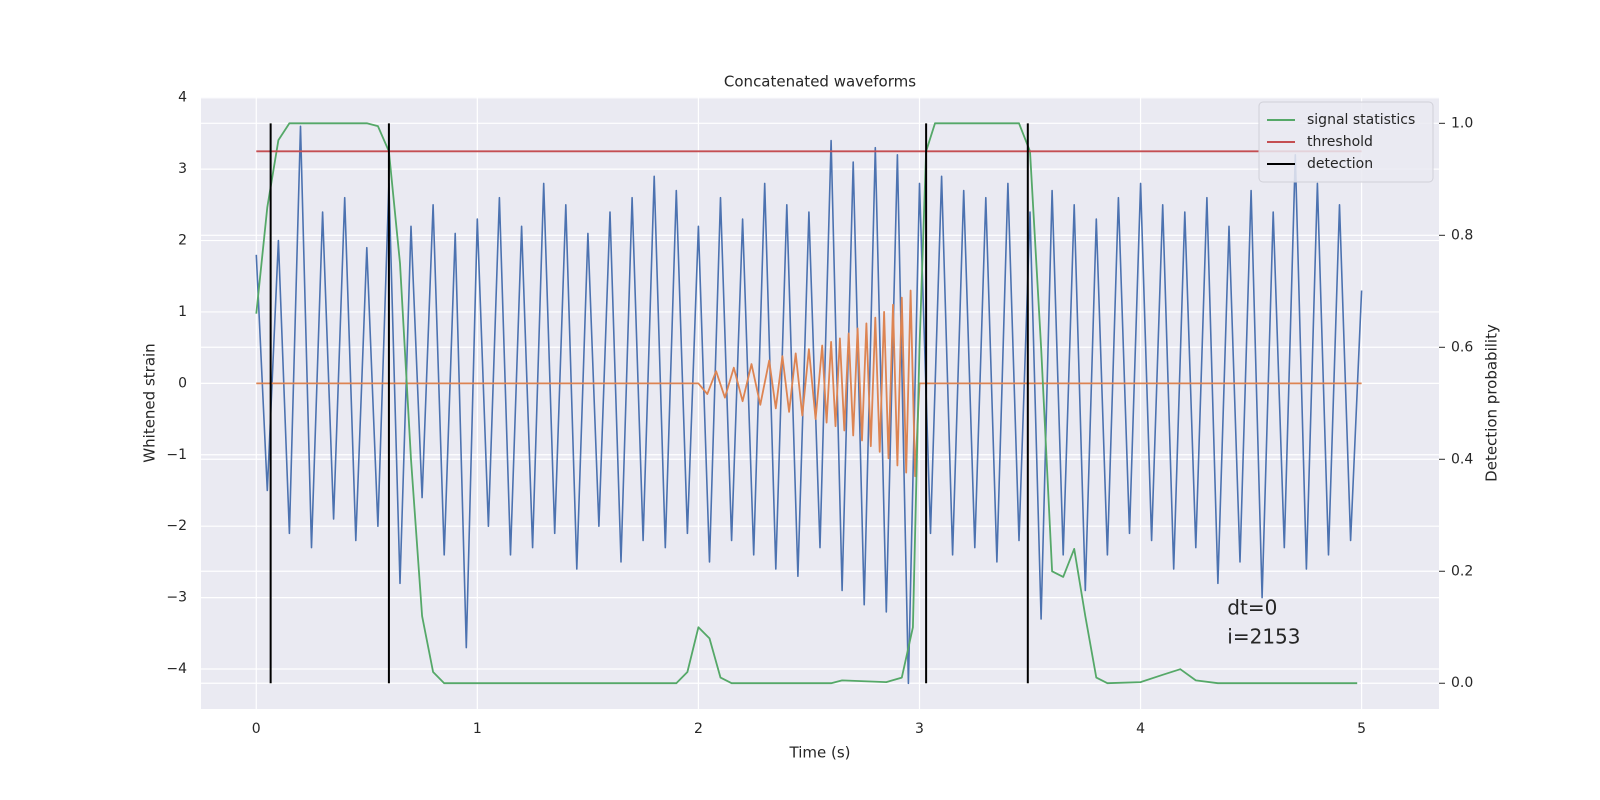 The width and height of the screenshot is (1600, 800). I want to click on x-tick-label: 5, so click(1361, 729).